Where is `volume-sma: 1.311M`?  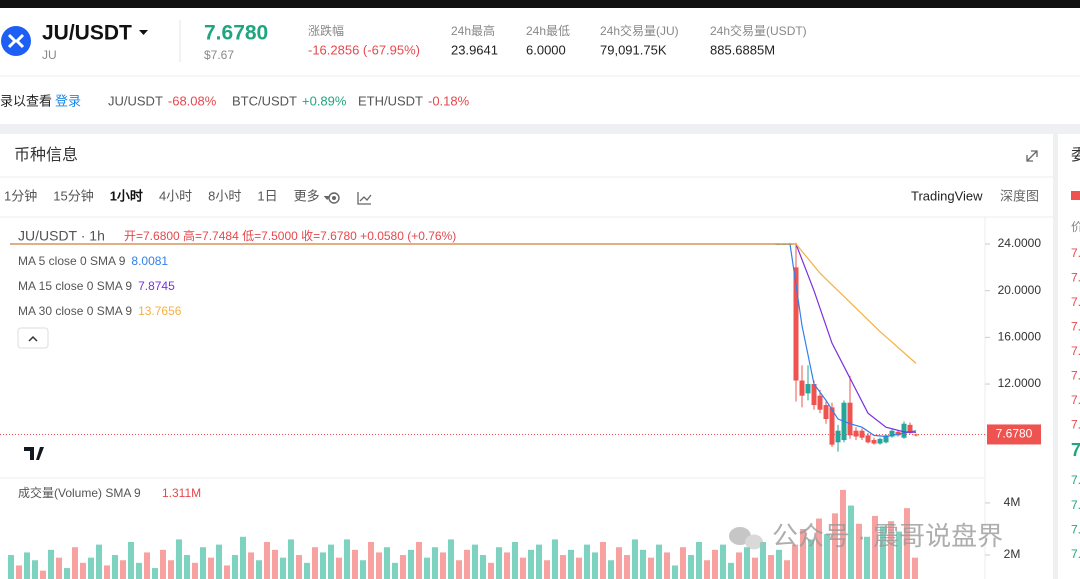
volume-sma: 1.311M is located at coordinates (181, 493).